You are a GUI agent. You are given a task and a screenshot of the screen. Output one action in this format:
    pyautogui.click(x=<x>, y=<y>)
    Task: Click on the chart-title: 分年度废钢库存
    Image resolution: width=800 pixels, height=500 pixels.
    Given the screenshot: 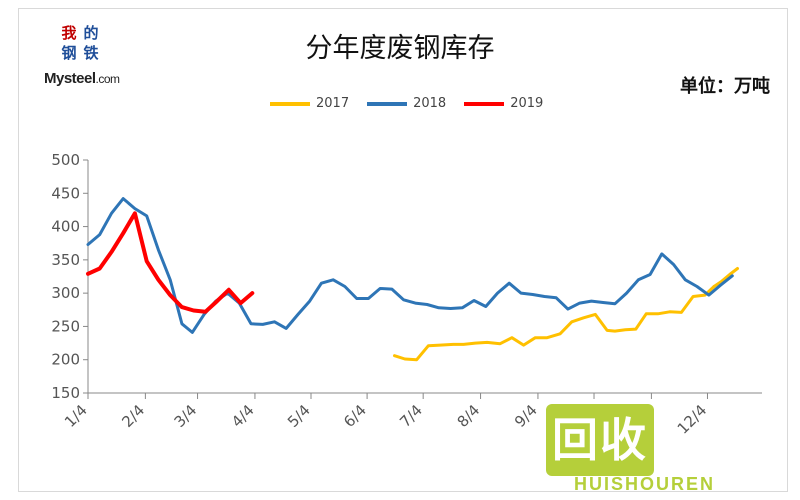 What is the action you would take?
    pyautogui.click(x=400, y=48)
    